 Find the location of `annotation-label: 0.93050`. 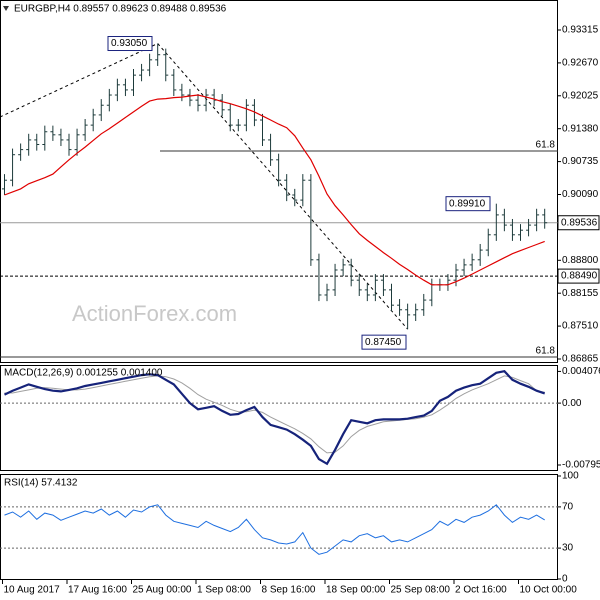

annotation-label: 0.93050 is located at coordinates (129, 43).